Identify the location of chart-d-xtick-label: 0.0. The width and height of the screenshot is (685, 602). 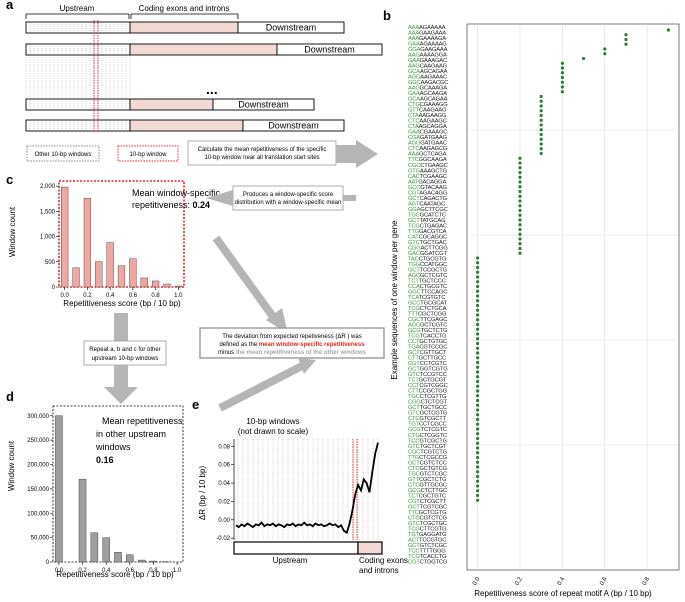
(59, 571).